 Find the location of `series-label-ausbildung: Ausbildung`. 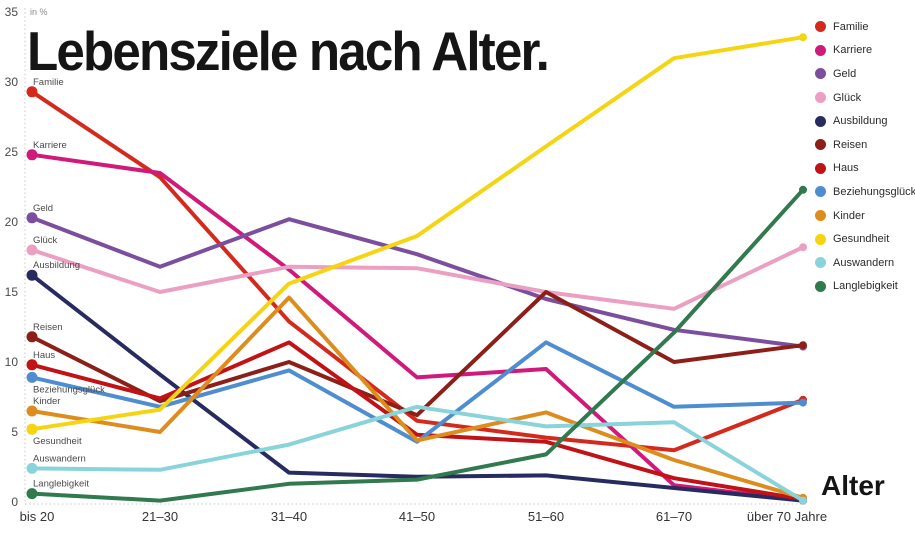

series-label-ausbildung: Ausbildung is located at coordinates (56, 265).